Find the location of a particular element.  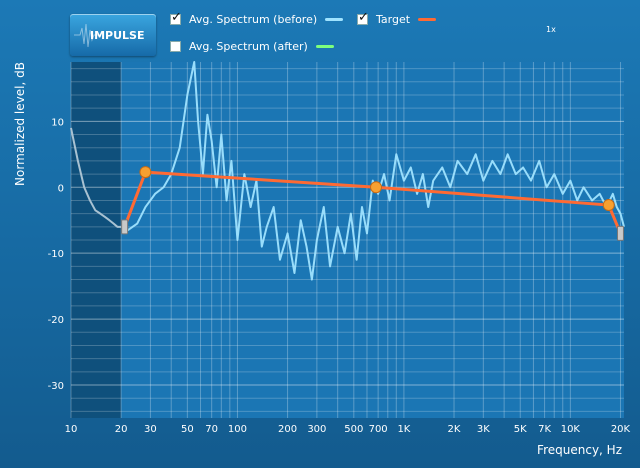

x-tick-label: 1K is located at coordinates (403, 429).